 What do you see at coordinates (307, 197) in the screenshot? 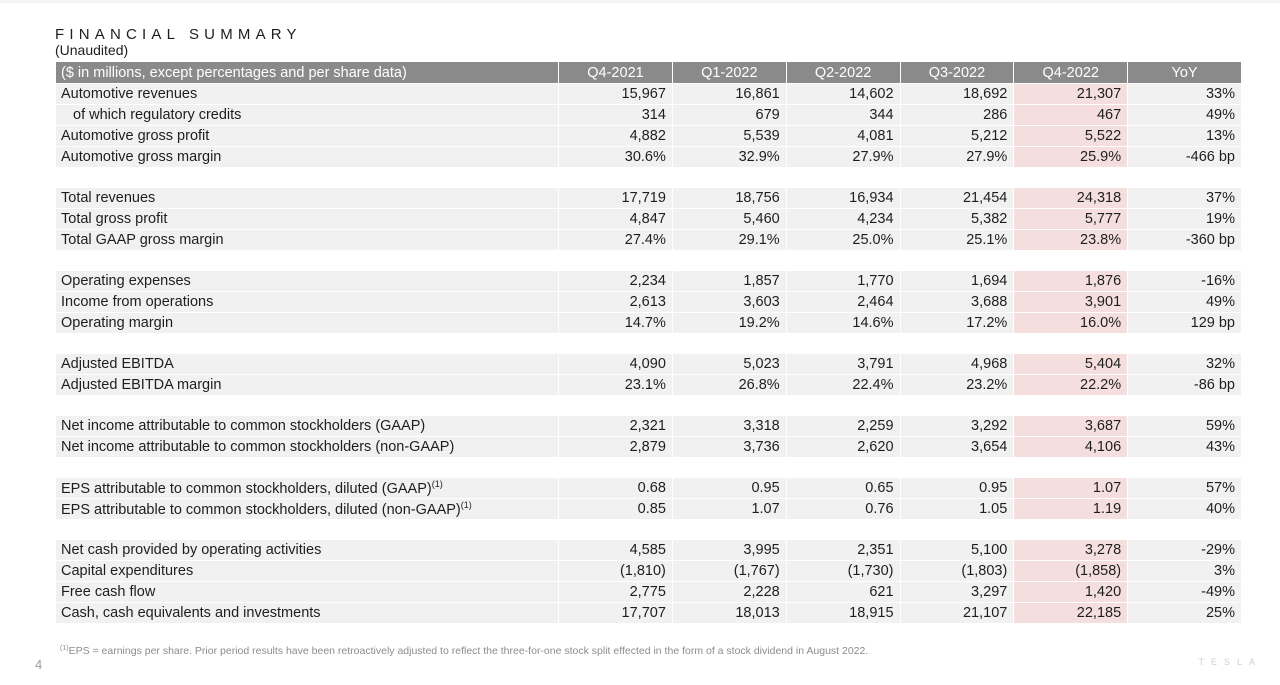
I see `row-label: Total revenues` at bounding box center [307, 197].